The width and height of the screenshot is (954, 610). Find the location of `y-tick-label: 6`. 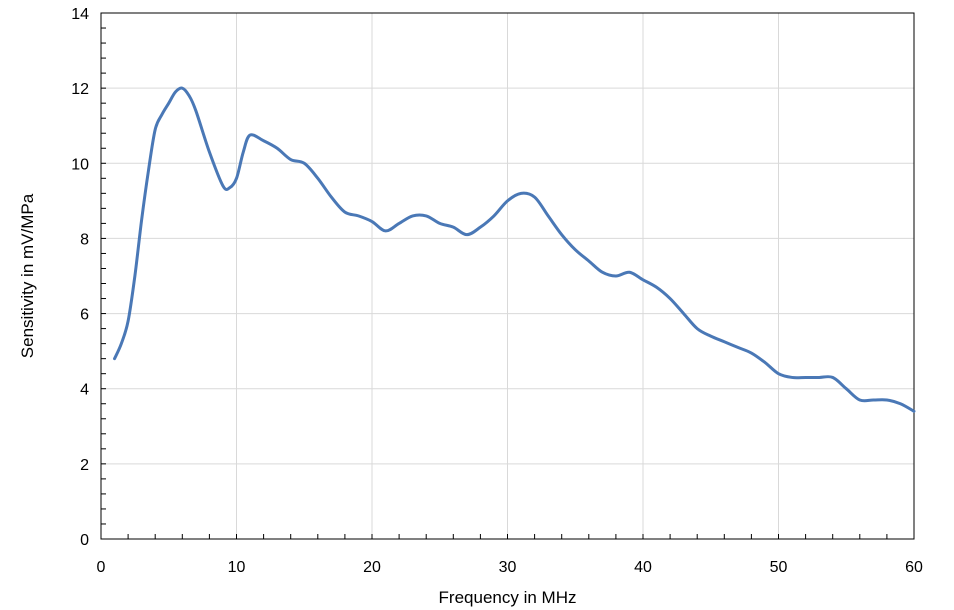

y-tick-label: 6 is located at coordinates (84, 315).